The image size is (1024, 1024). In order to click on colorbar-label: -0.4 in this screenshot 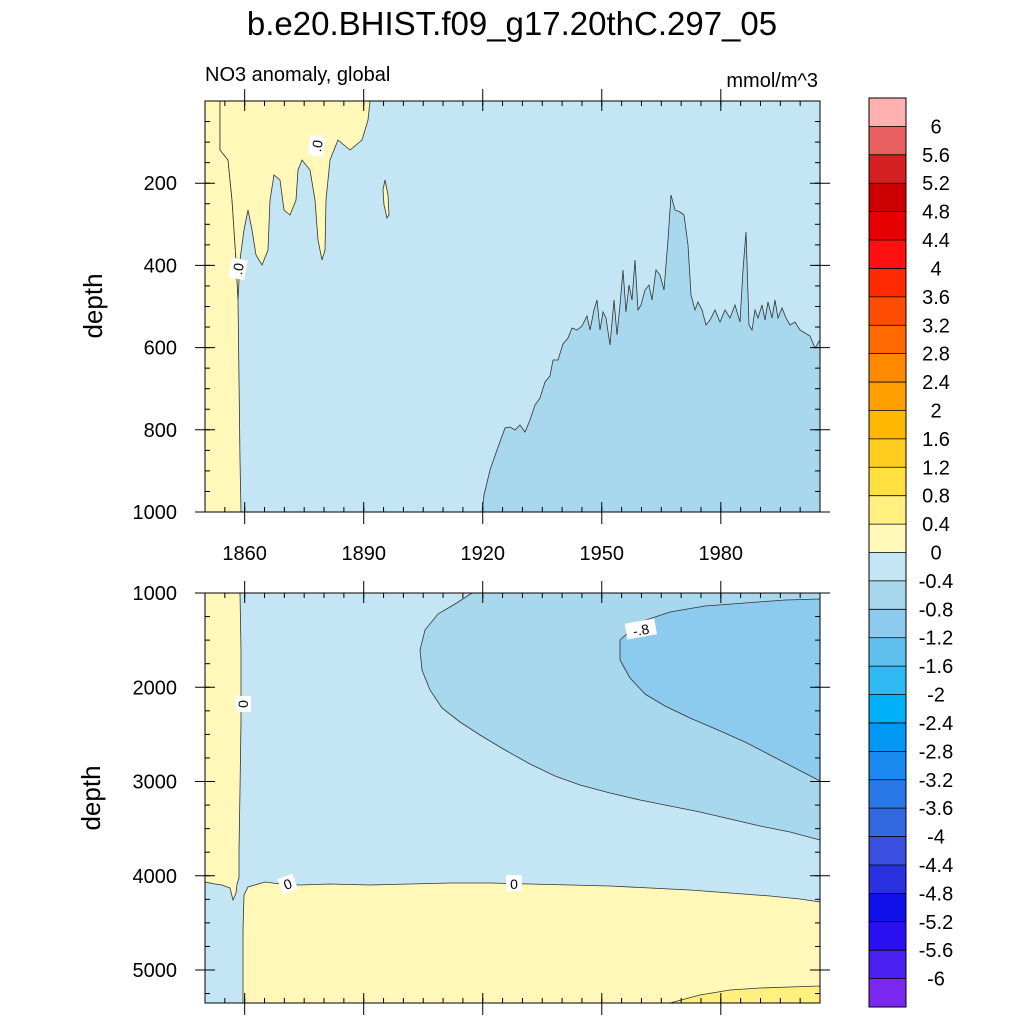, I will do `click(936, 582)`.